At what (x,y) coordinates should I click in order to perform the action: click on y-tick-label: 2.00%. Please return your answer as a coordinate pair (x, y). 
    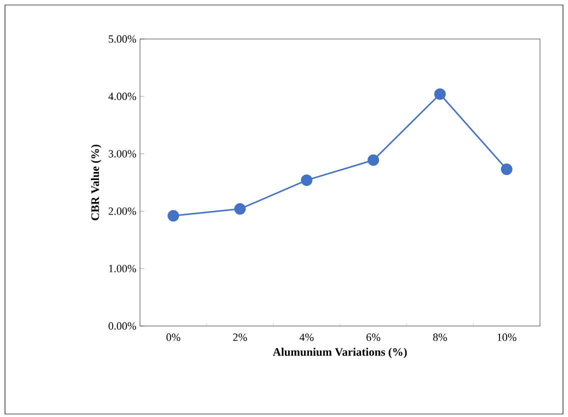
    Looking at the image, I should click on (122, 211).